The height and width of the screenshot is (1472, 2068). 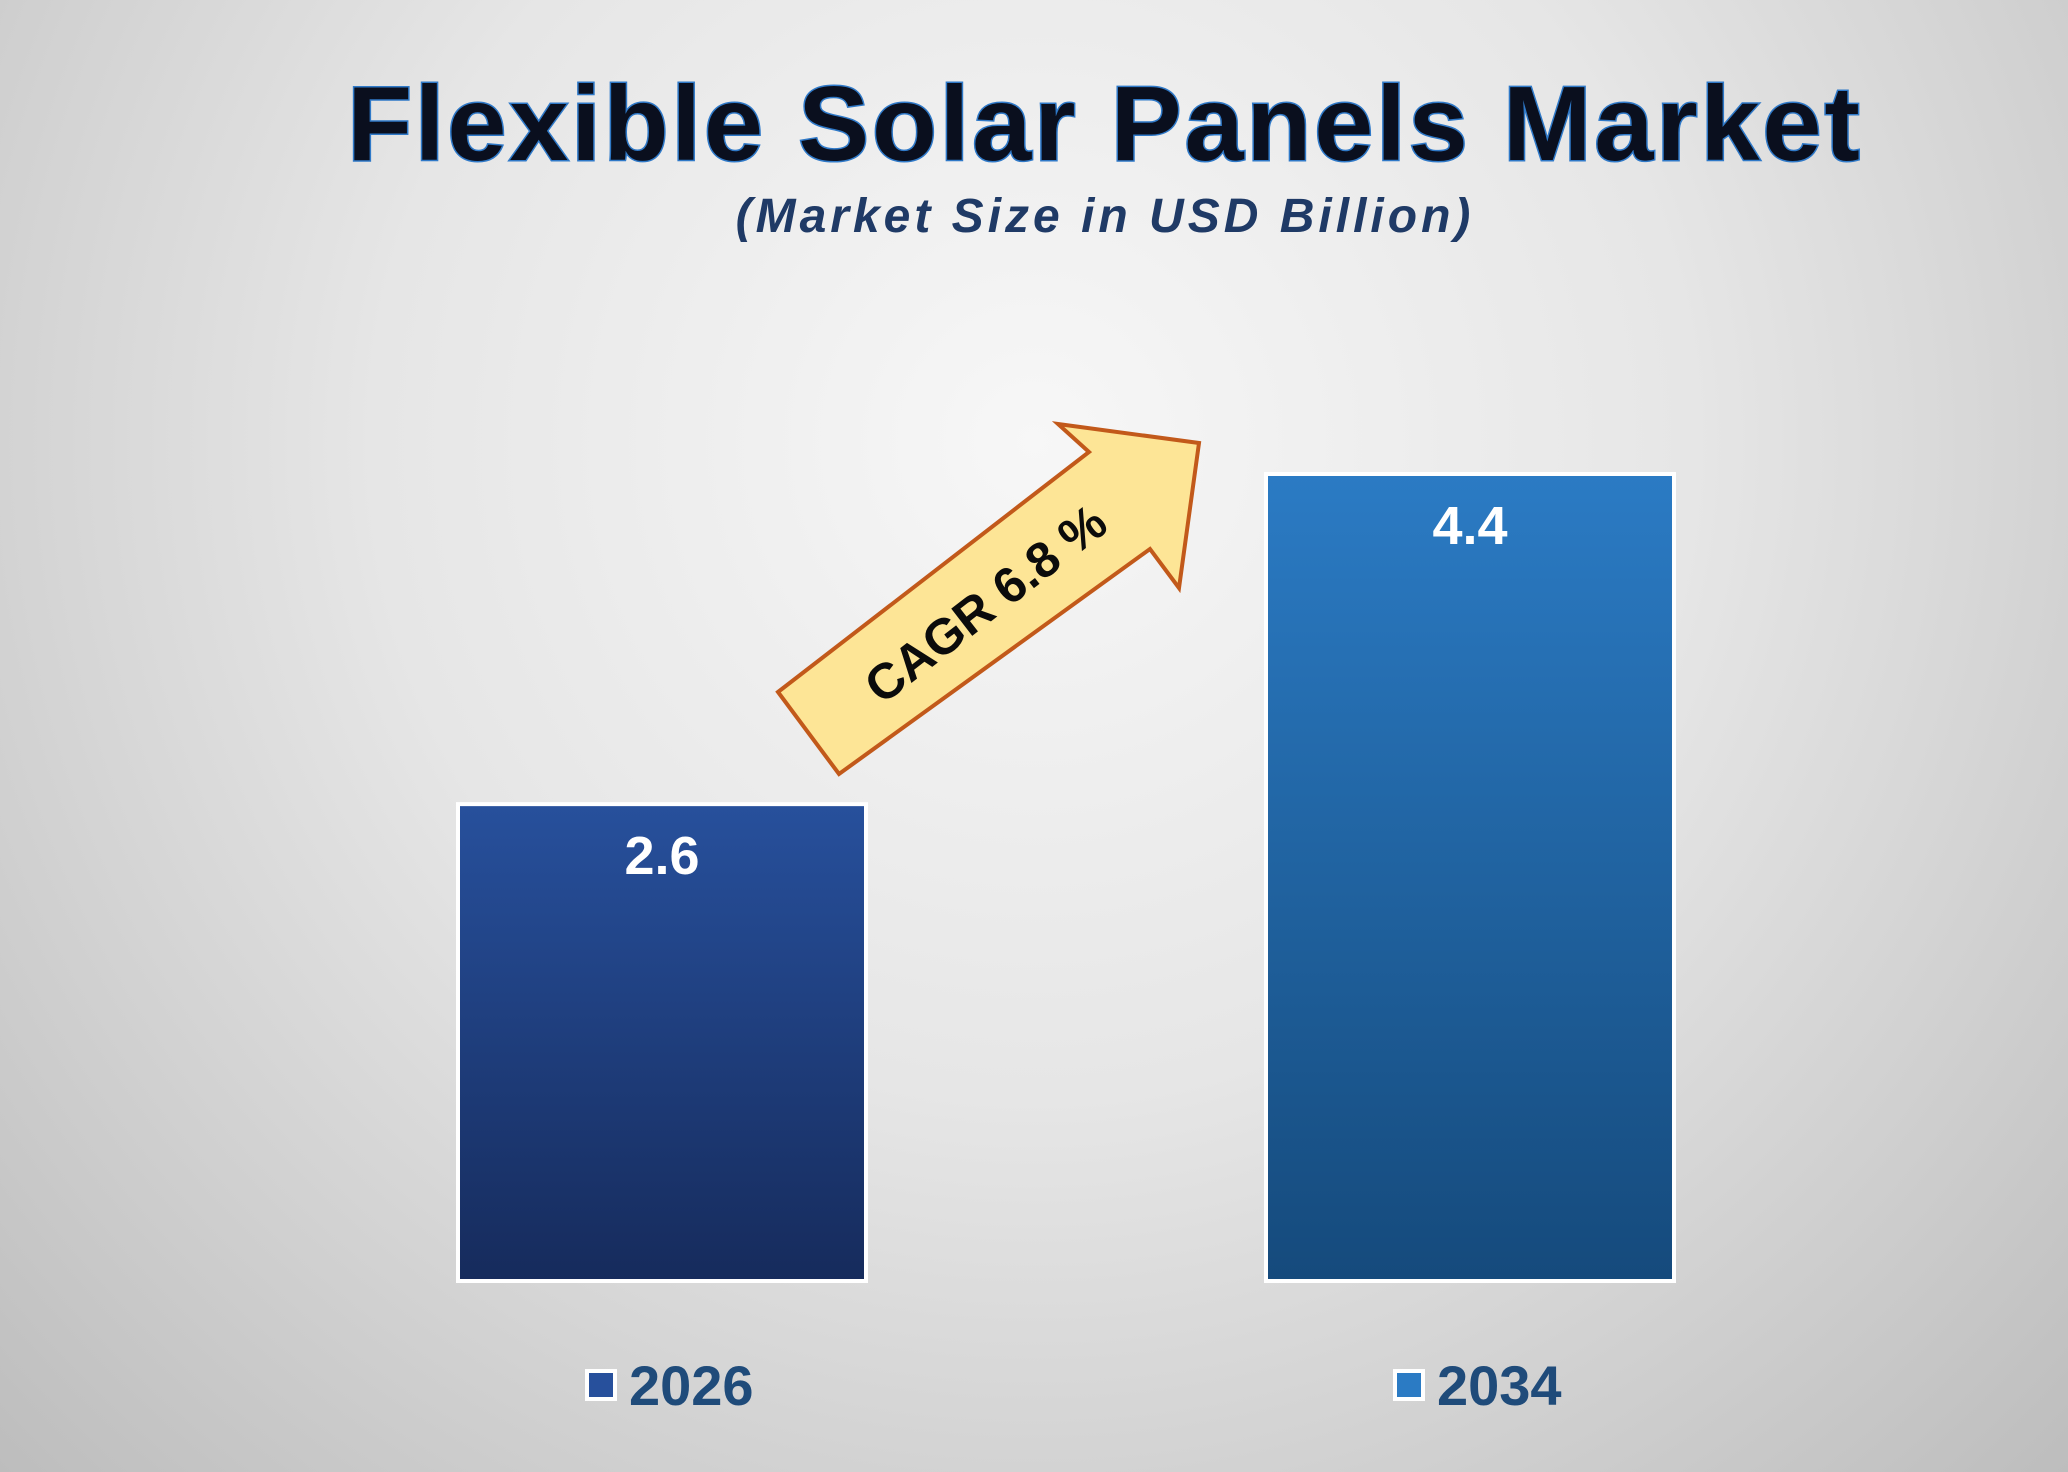 What do you see at coordinates (1470, 877) in the screenshot?
I see `bar-2034` at bounding box center [1470, 877].